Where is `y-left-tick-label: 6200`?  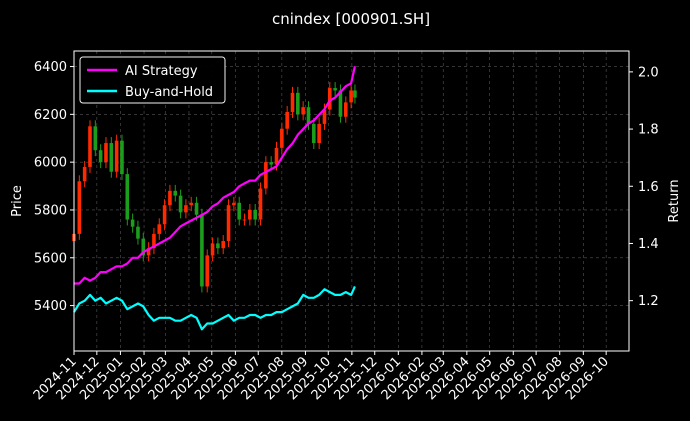 y-left-tick-label: 6200 is located at coordinates (50, 115).